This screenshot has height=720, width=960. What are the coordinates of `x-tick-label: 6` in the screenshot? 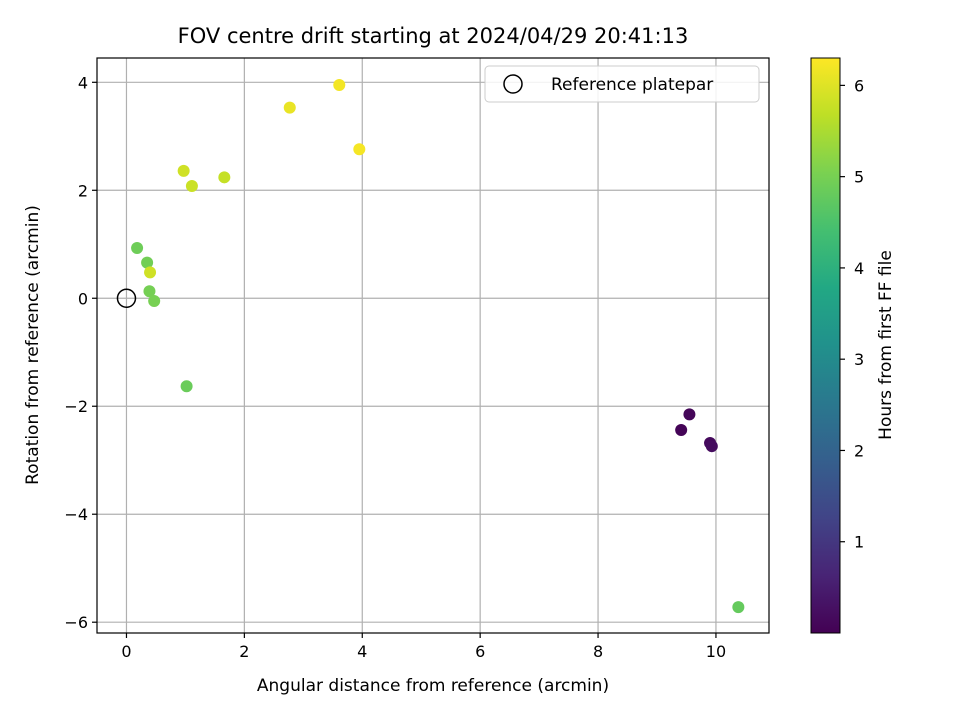 It's located at (480, 651).